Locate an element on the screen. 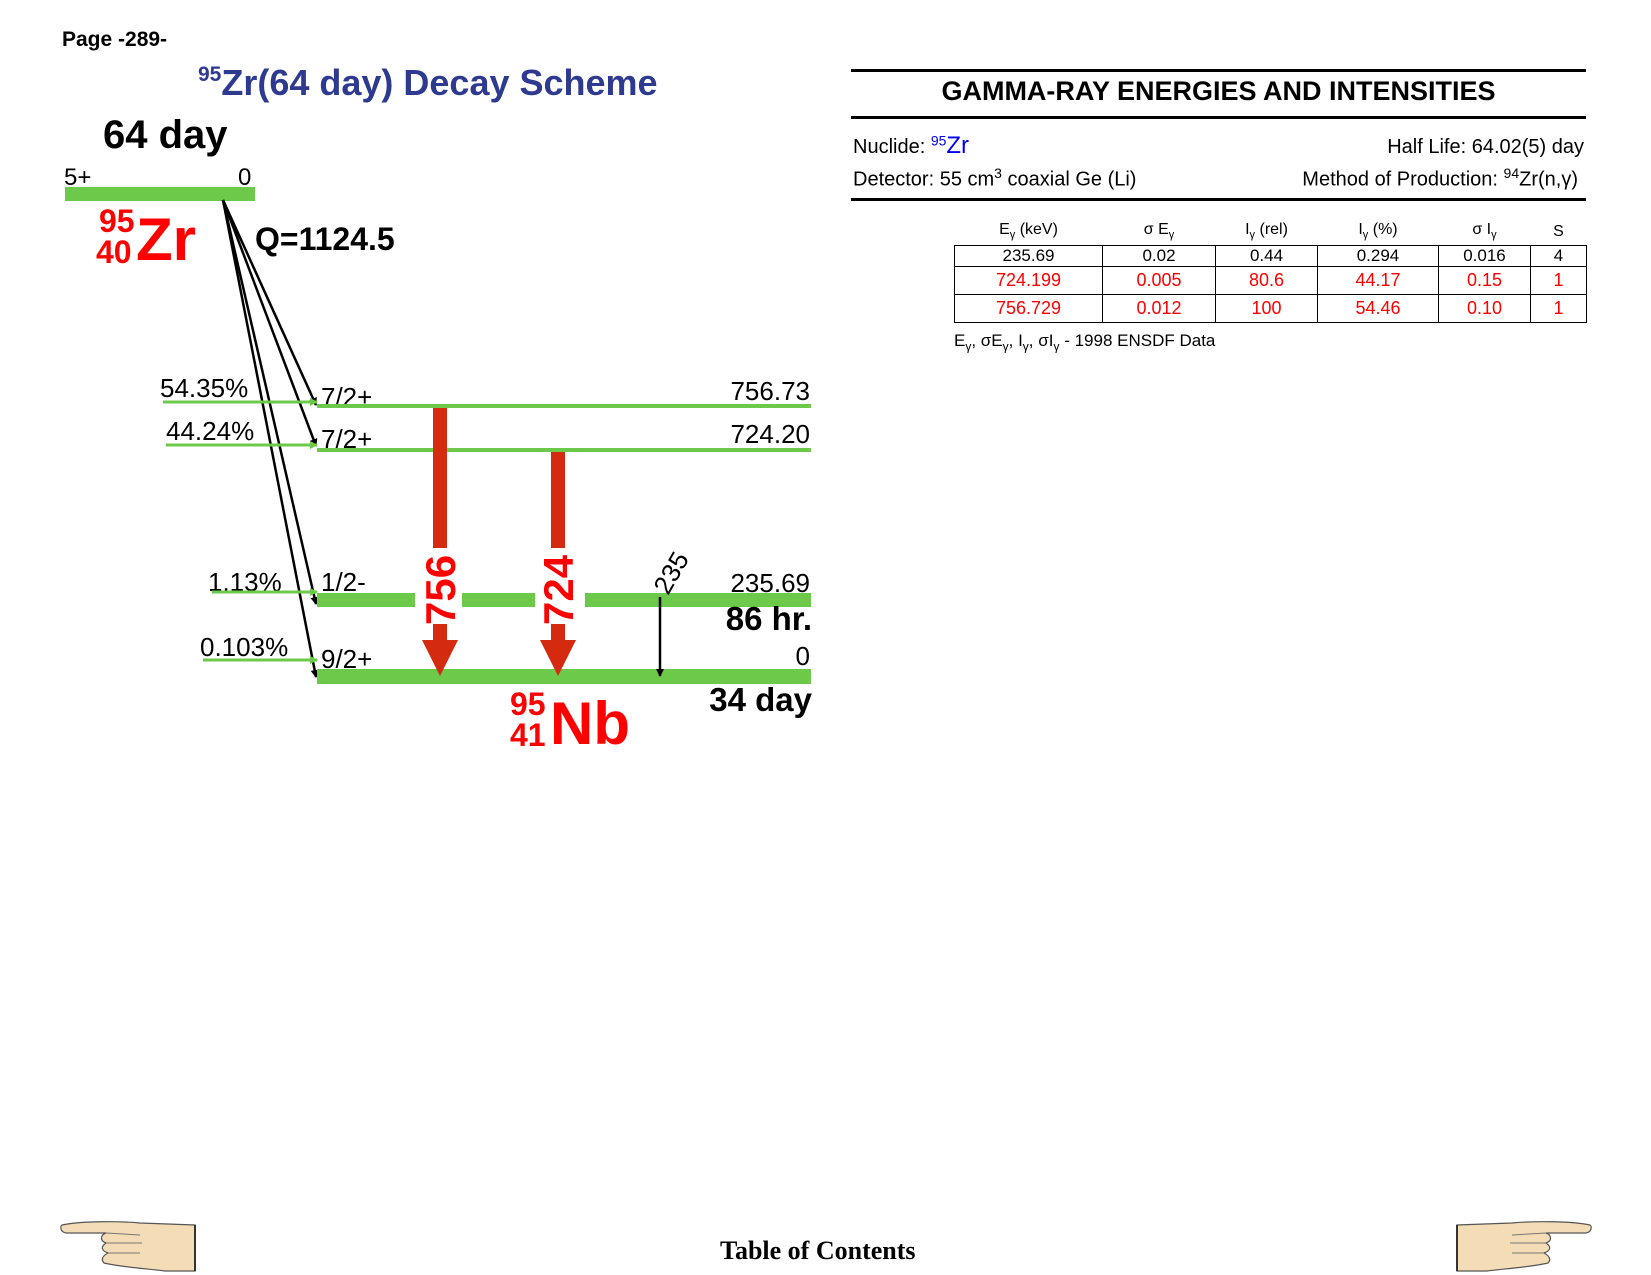 The height and width of the screenshot is (1275, 1651). energy-724: 724.20 is located at coordinates (770, 434).